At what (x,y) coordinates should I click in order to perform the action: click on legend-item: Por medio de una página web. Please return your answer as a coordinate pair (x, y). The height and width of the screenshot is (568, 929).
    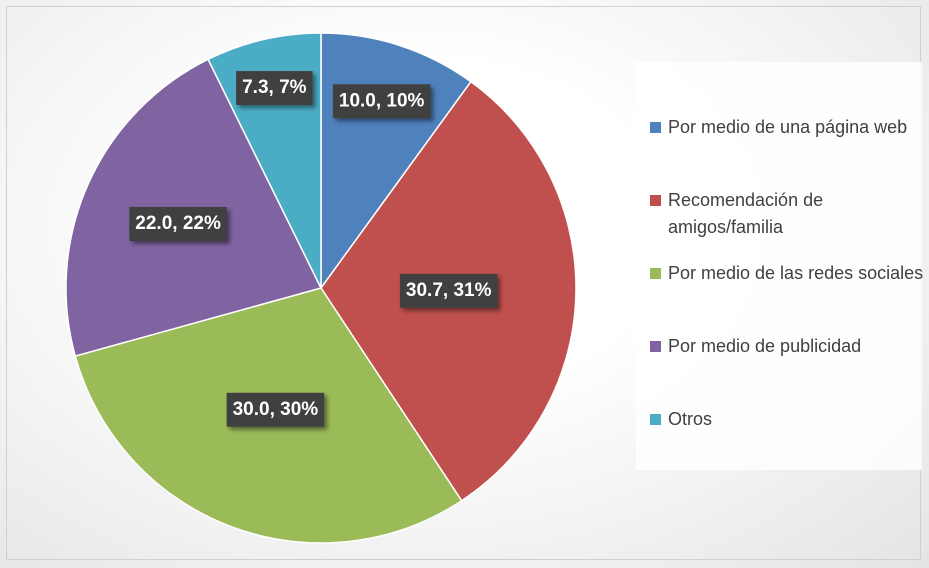
    Looking at the image, I should click on (789, 127).